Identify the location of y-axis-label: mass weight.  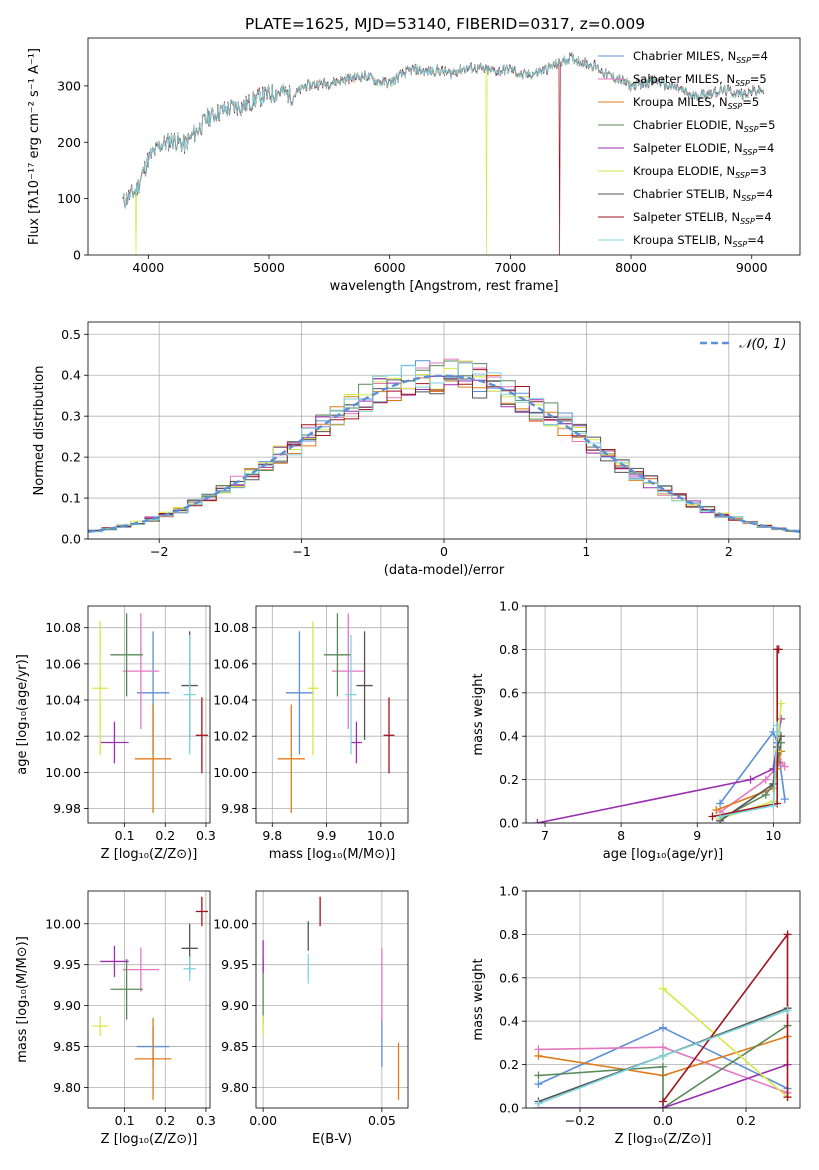
(478, 999).